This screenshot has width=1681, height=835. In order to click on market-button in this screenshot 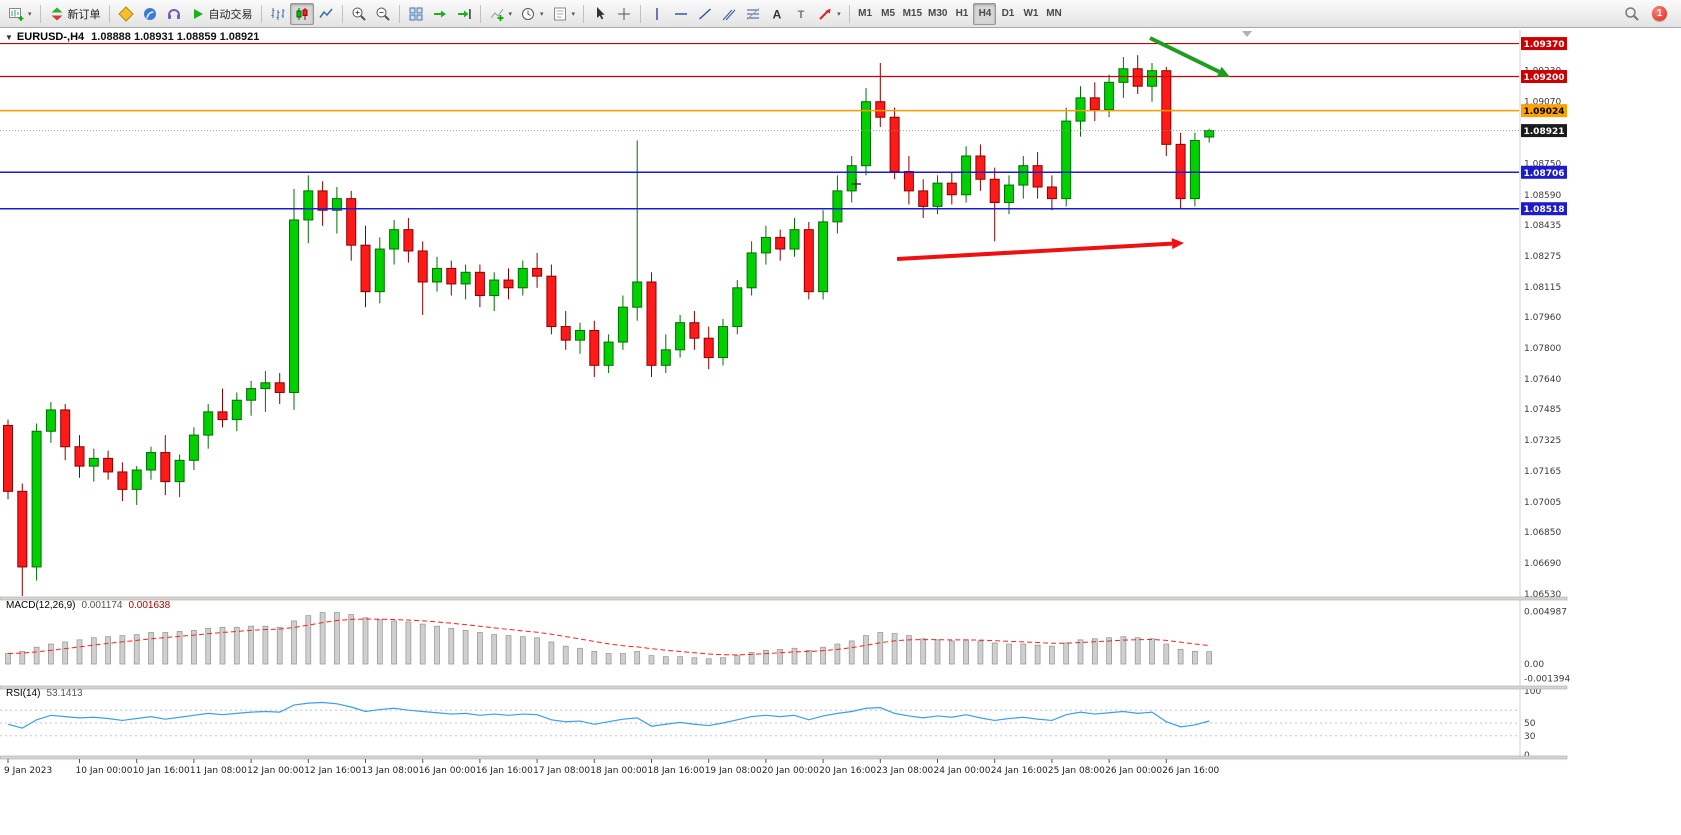, I will do `click(126, 14)`.